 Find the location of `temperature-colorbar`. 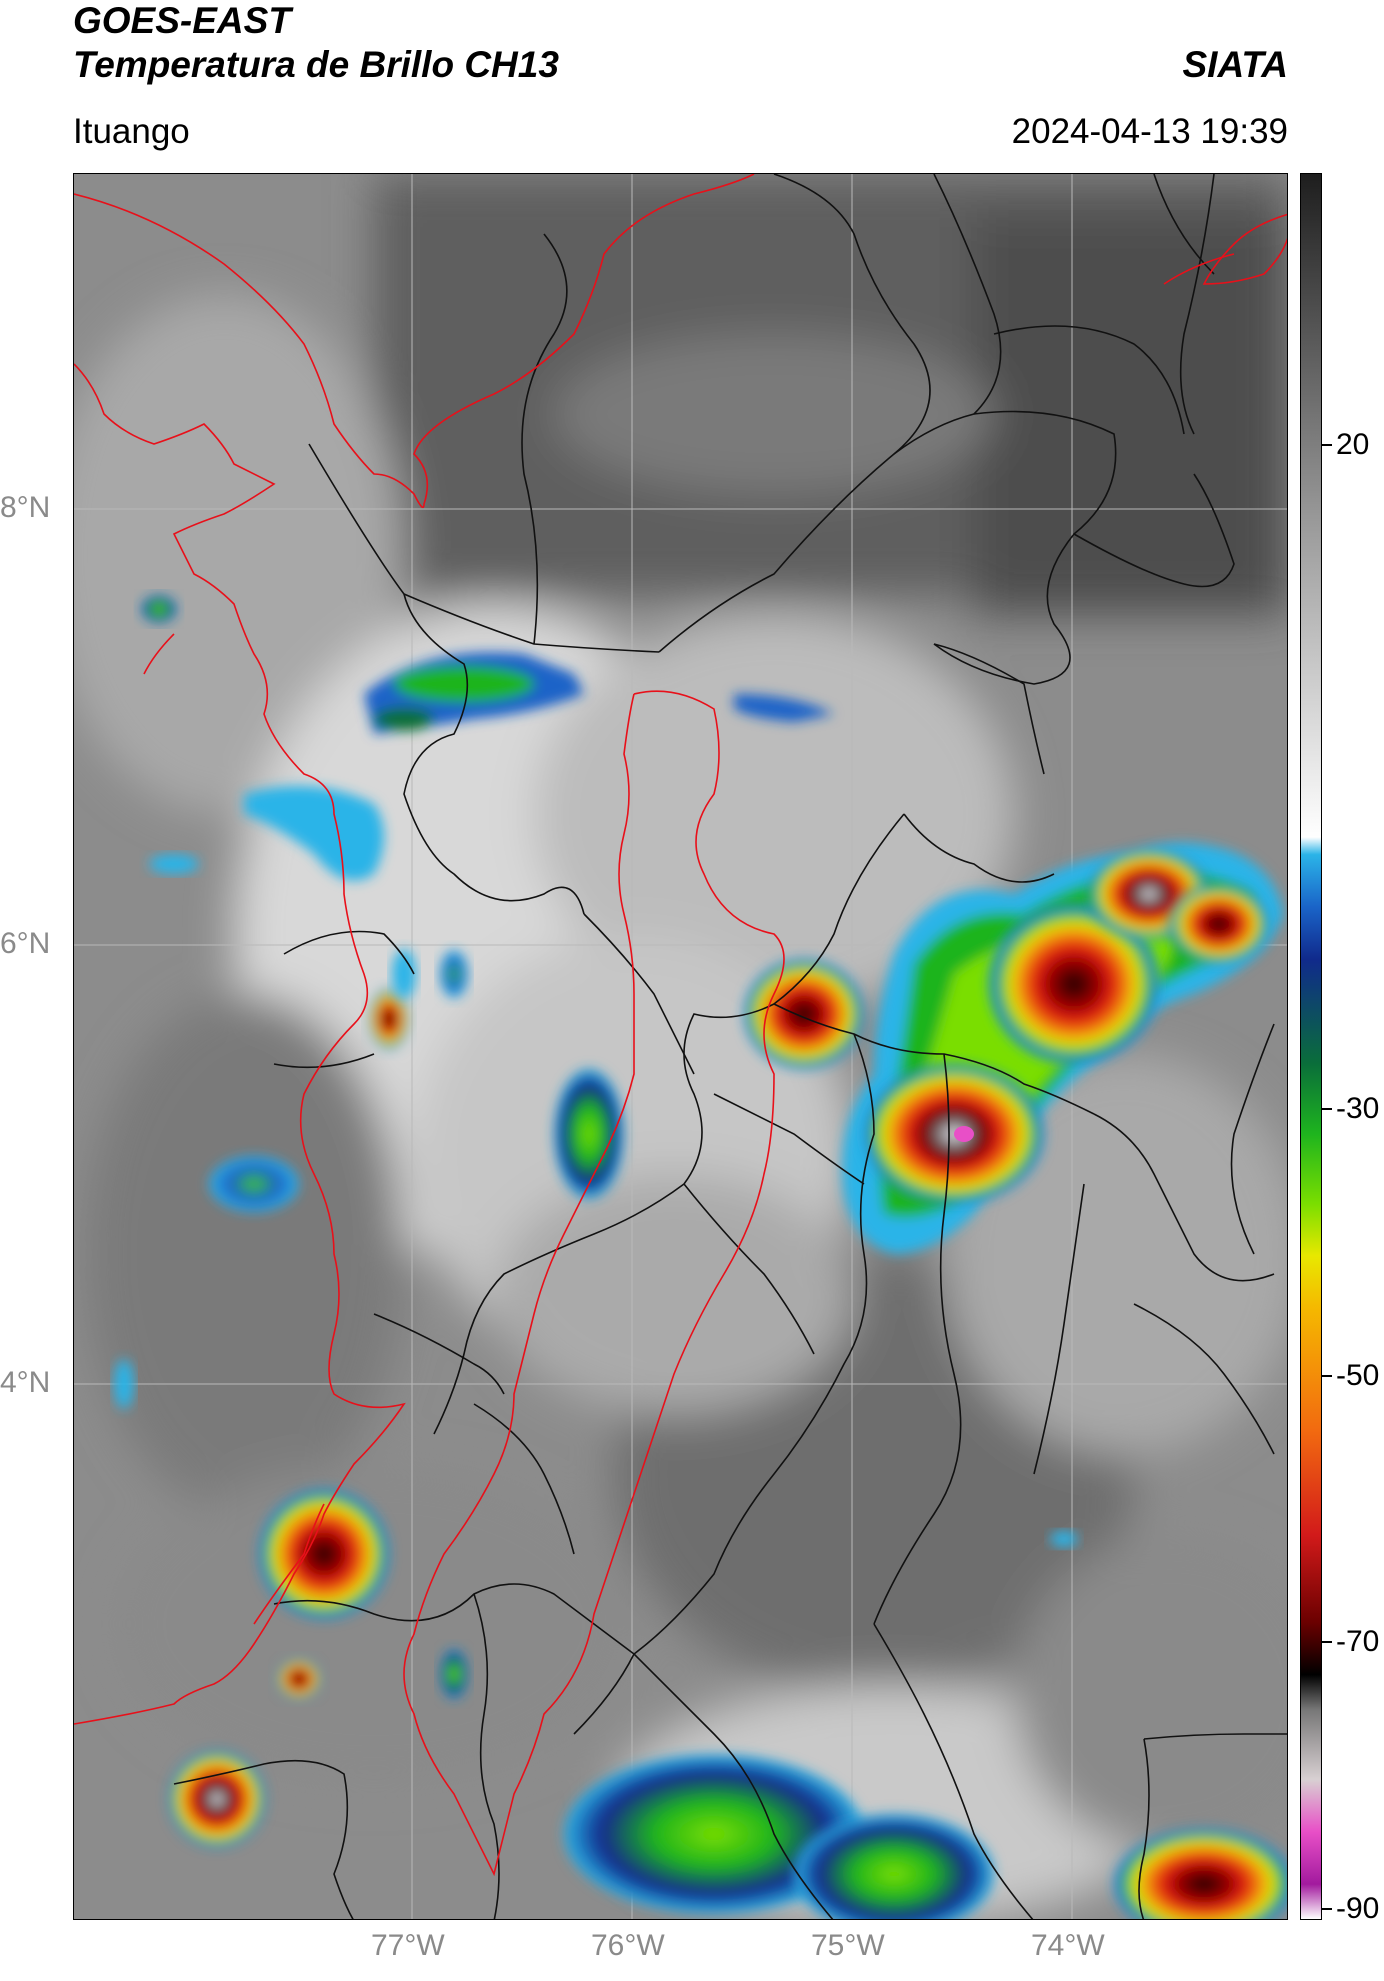

temperature-colorbar is located at coordinates (1311, 1046).